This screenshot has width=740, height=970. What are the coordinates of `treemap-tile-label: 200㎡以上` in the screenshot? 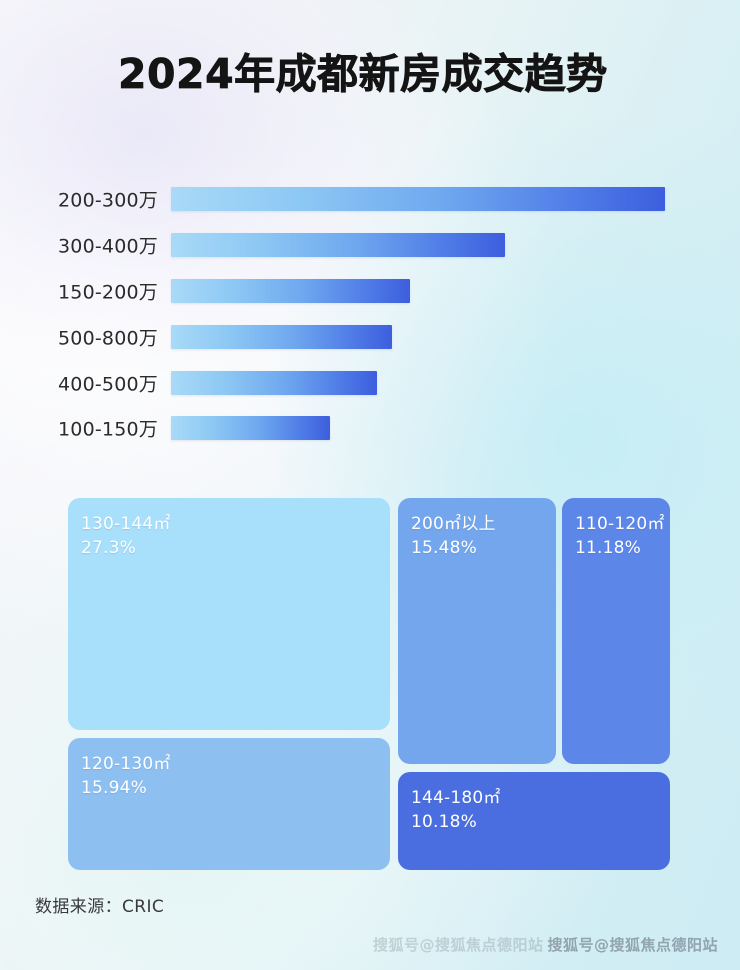 It's located at (453, 524).